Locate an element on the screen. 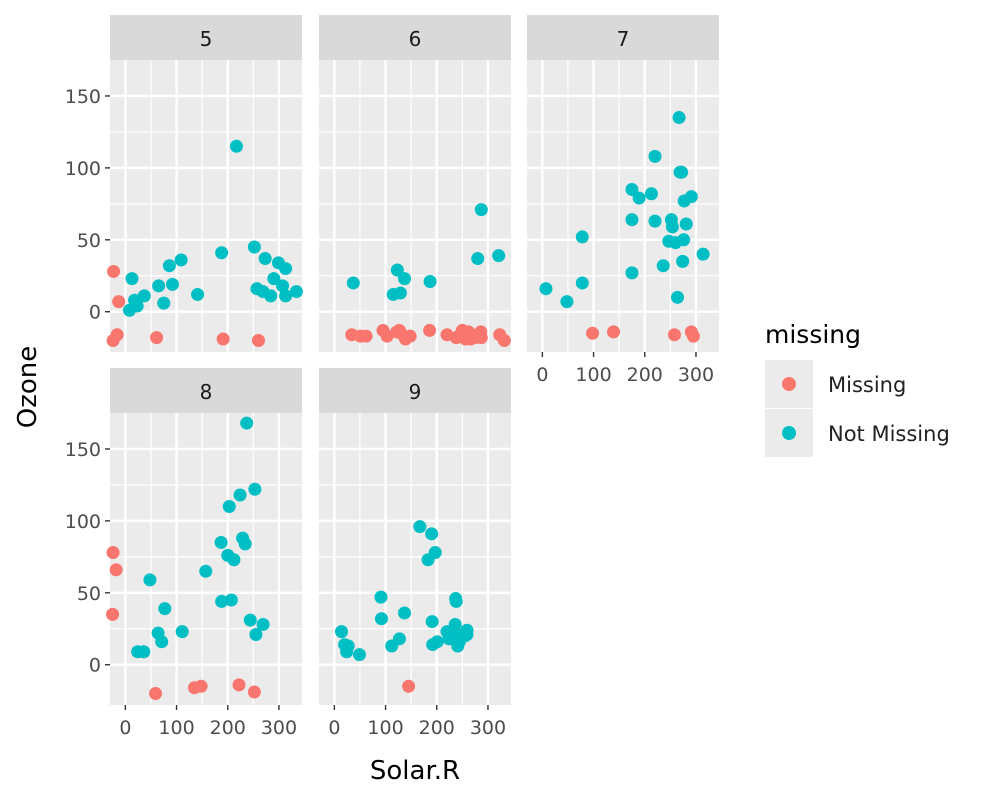  y-axis-title: Ozone is located at coordinates (28, 387).